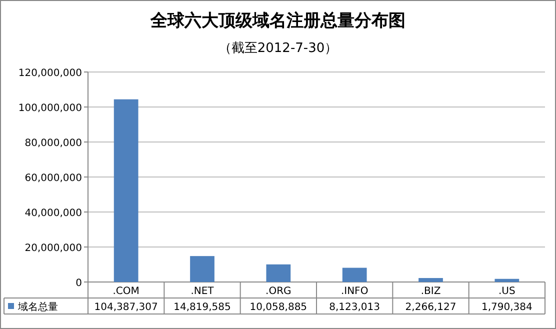 The width and height of the screenshot is (556, 329). Describe the element at coordinates (50, 108) in the screenshot. I see `y-tick-label: 100,000,000` at that location.